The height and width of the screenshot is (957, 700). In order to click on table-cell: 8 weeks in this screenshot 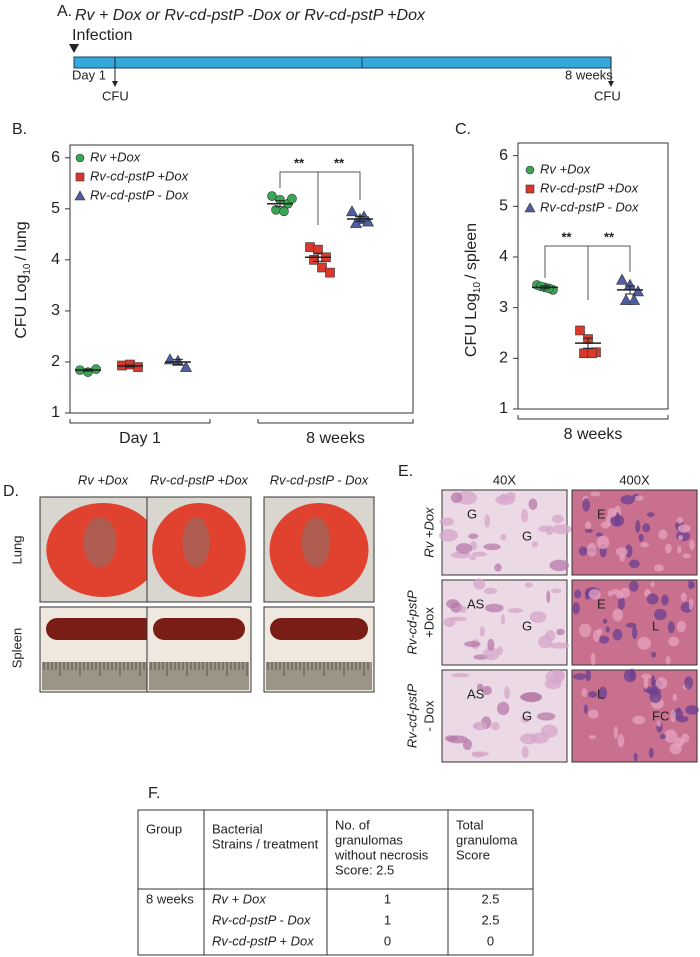, I will do `click(170, 898)`.